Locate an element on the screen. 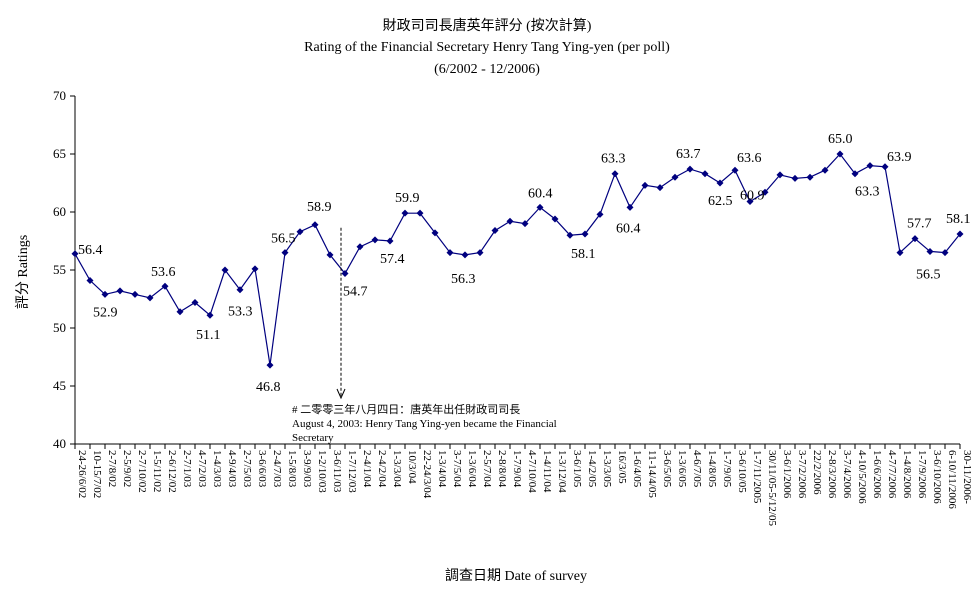  x-tick-label: 1-7/11/2005 is located at coordinates (757, 477).